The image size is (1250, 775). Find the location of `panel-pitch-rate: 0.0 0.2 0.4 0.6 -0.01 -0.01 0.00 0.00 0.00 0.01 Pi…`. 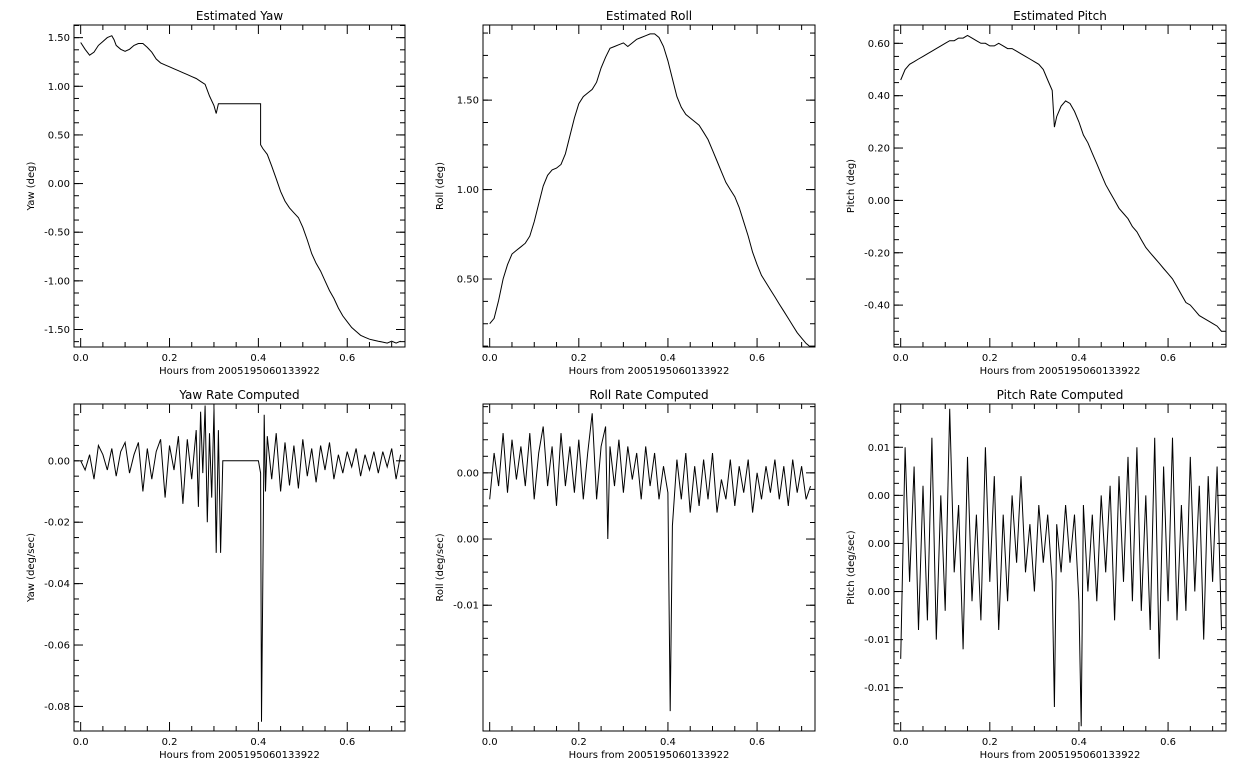

panel-pitch-rate: 0.0 0.2 0.4 0.6 -0.01 -0.01 0.00 0.00 0.00 0.01 Pi… is located at coordinates (1036, 574).